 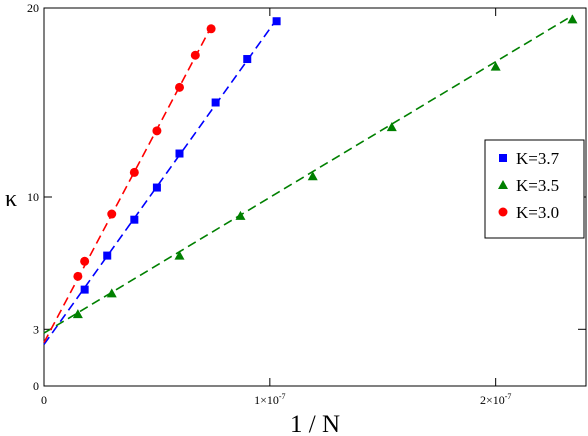 What do you see at coordinates (537, 185) in the screenshot?
I see `legend-label: K=3.5` at bounding box center [537, 185].